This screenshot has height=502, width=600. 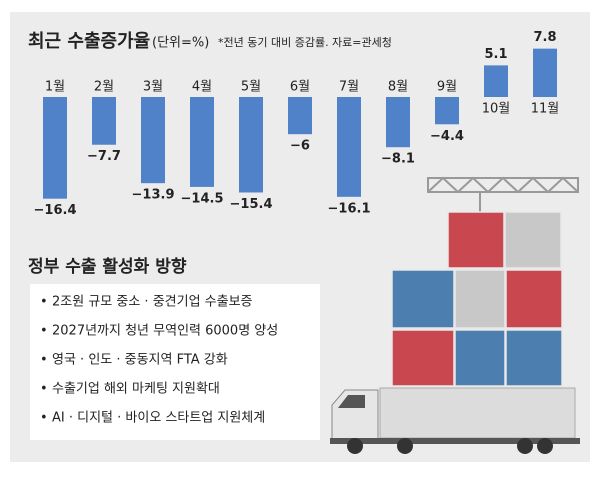 I want to click on policy-item: 2027년까지 청년 무역인력 6000명 양성, so click(x=165, y=331).